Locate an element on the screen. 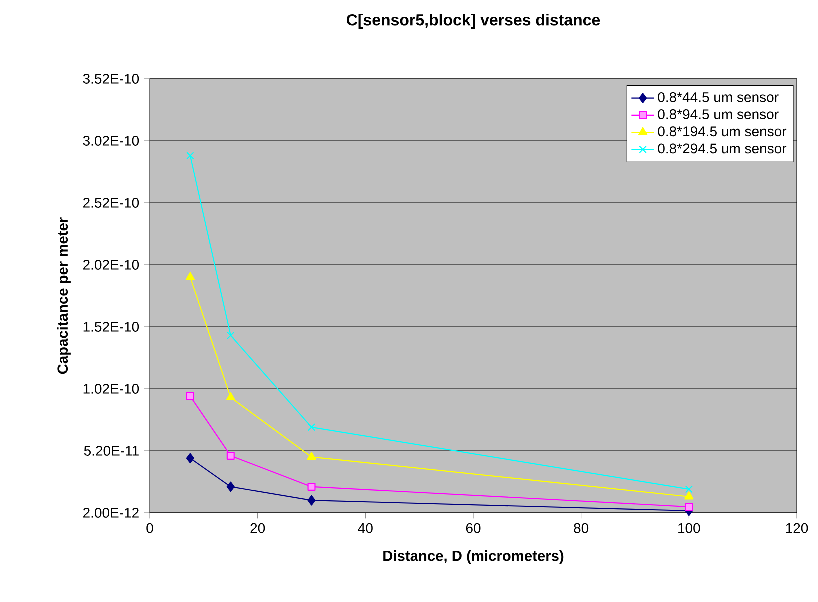 This screenshot has width=818, height=602. x-axis-title: Distance, D (micrometers) is located at coordinates (474, 557).